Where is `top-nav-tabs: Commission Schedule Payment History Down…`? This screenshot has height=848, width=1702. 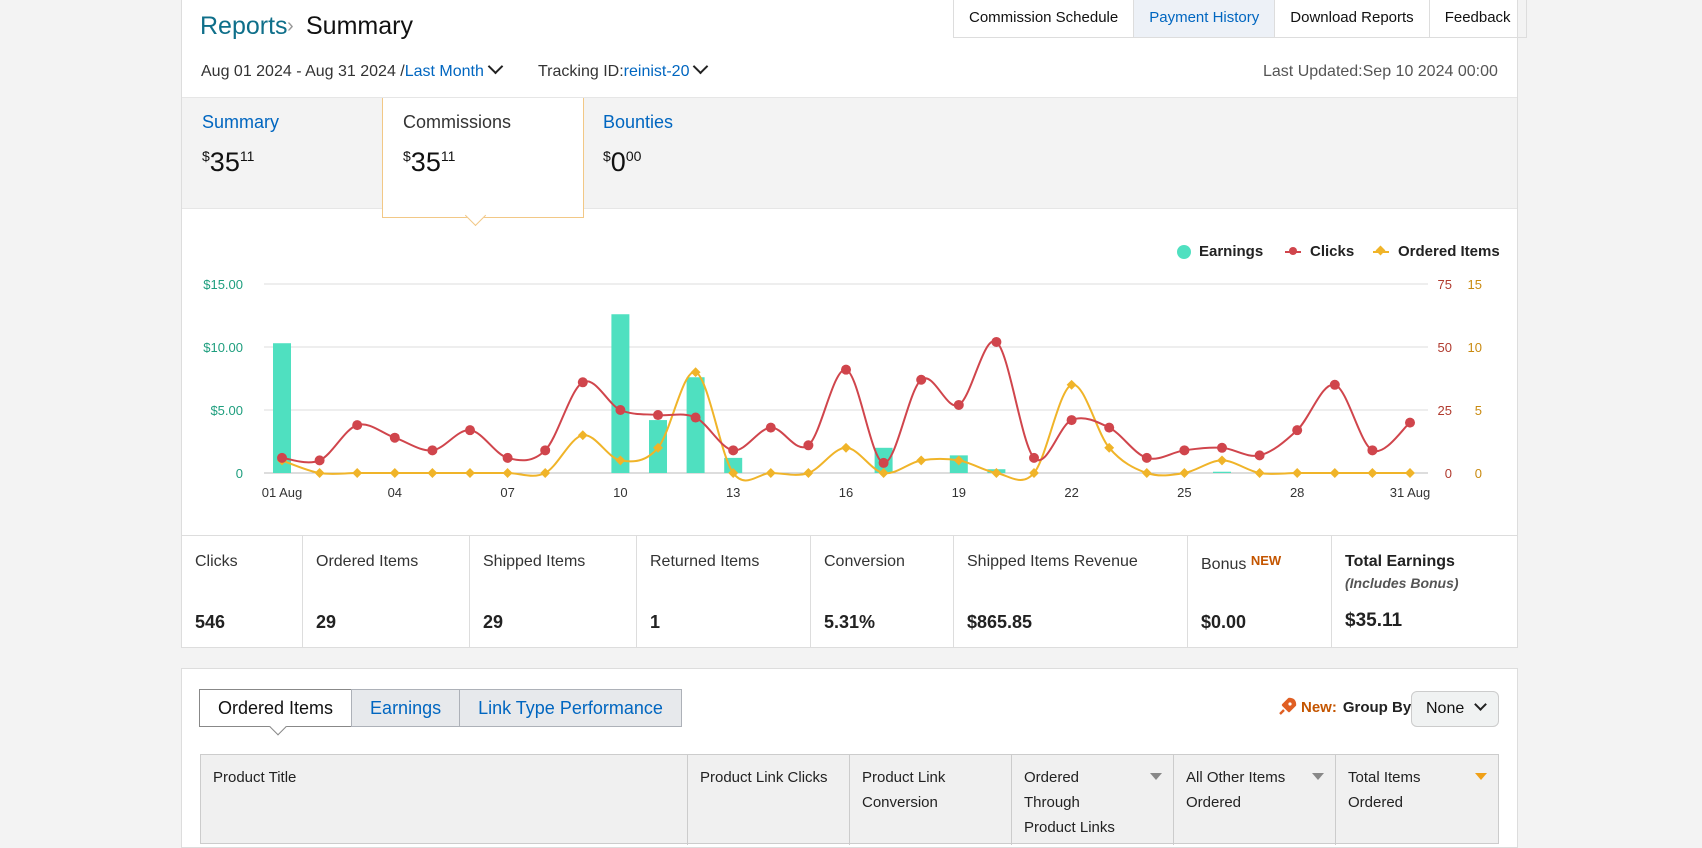
top-nav-tabs: Commission Schedule Payment History Down… is located at coordinates (1240, 19).